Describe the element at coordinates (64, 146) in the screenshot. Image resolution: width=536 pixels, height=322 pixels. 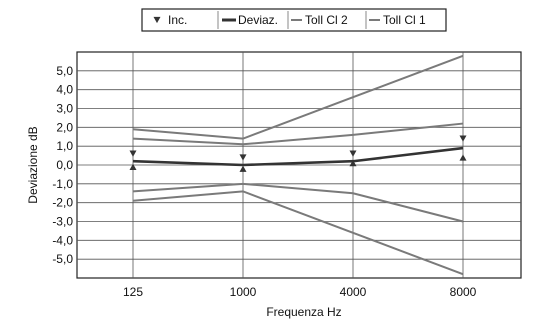
I see `y-tick-label: 1,0` at that location.